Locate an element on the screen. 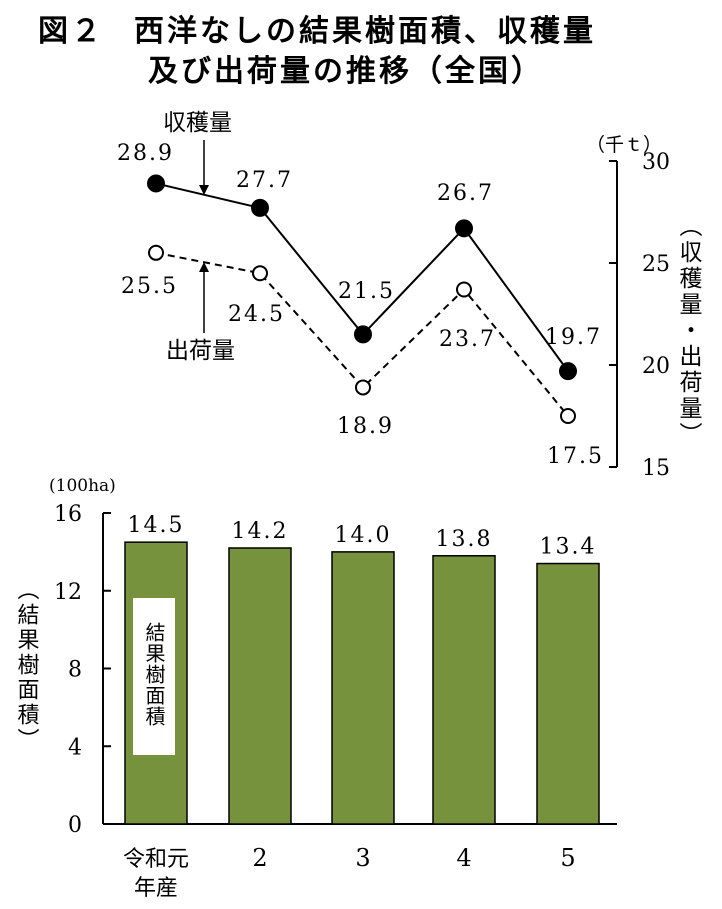 The height and width of the screenshot is (909, 722). data-label-harvest: 26.7 is located at coordinates (465, 193).